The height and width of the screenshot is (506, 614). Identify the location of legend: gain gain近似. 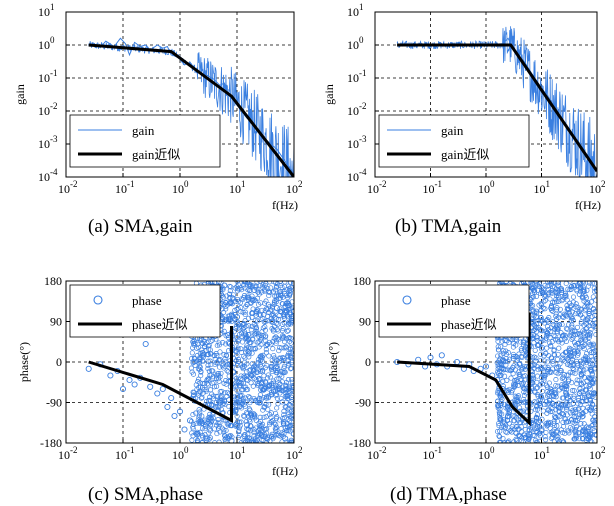
(145, 141).